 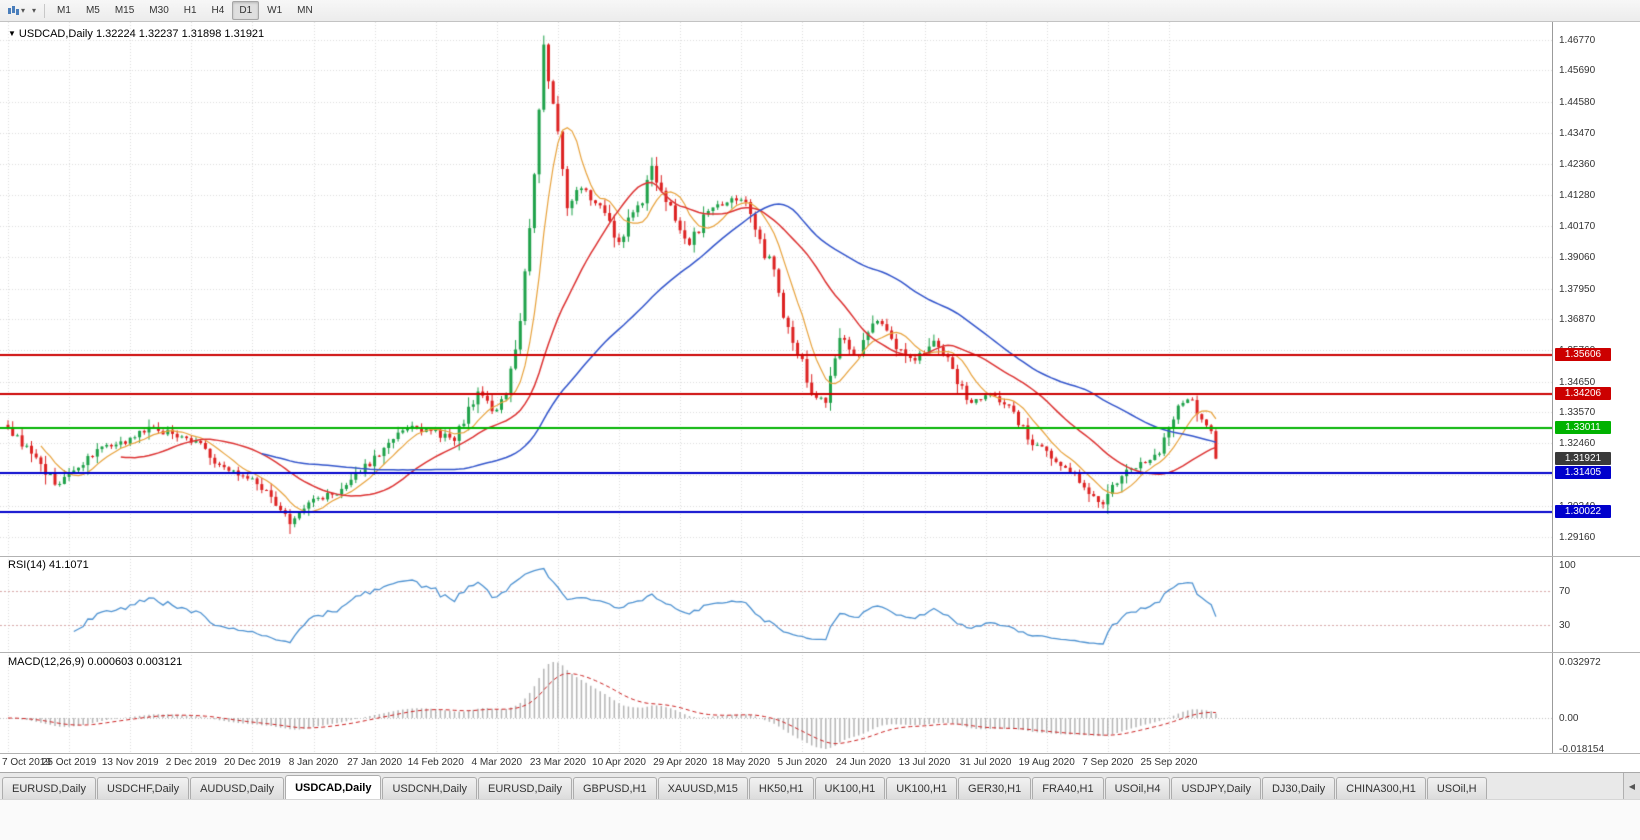 What do you see at coordinates (557, 762) in the screenshot?
I see `date-label: 23 Mar 2020` at bounding box center [557, 762].